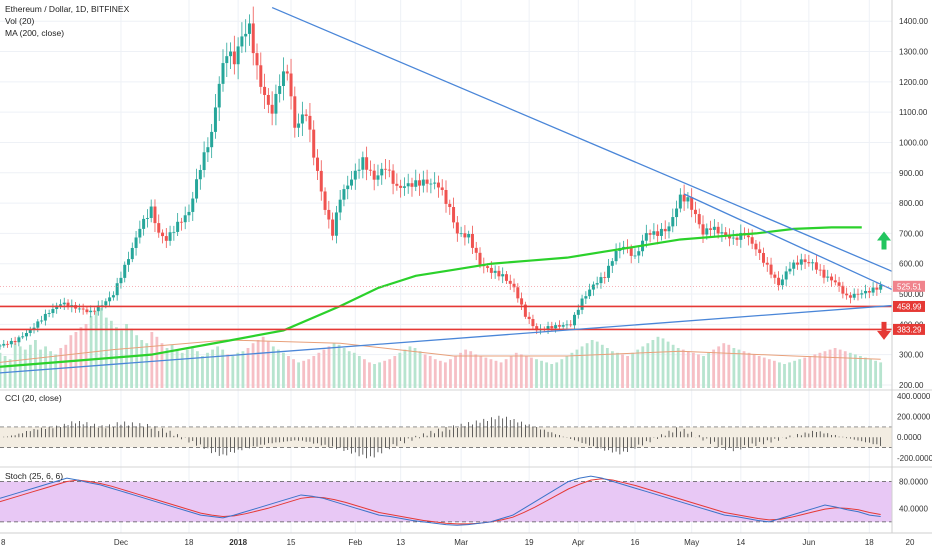 The height and width of the screenshot is (550, 932). Describe the element at coordinates (909, 286) in the screenshot. I see `price-badge` at that location.